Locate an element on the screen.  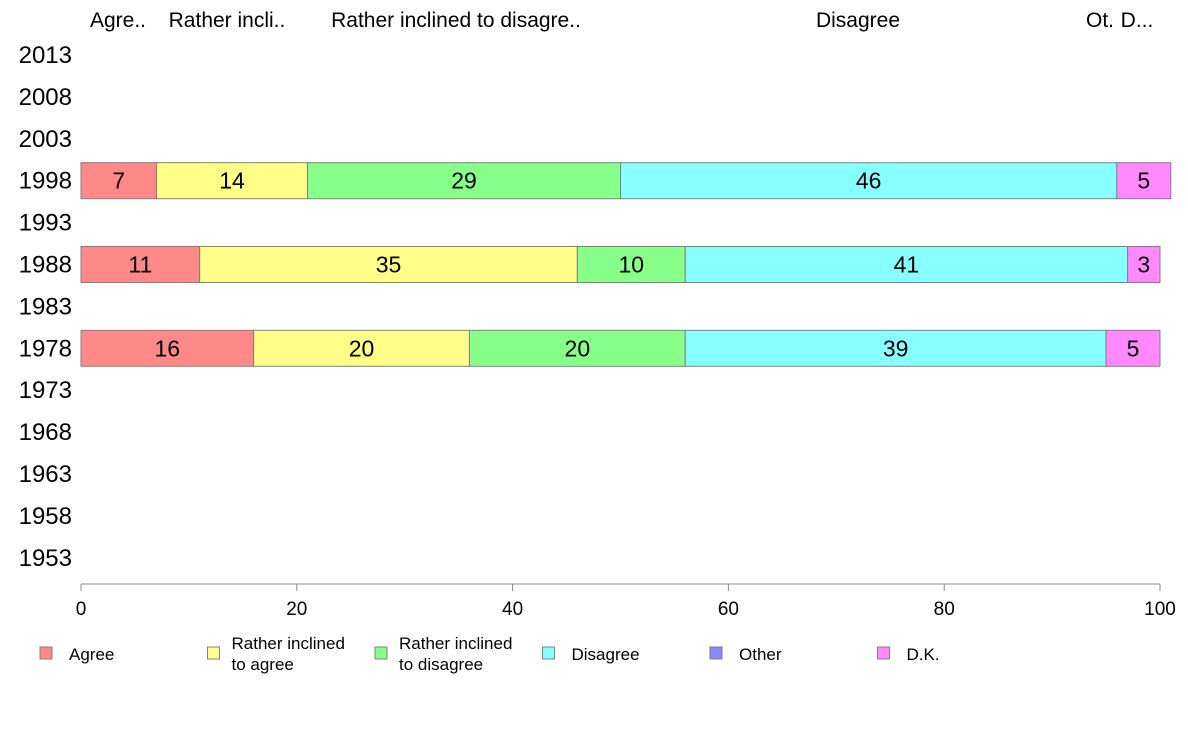
legend-label: to disagree is located at coordinates (441, 664).